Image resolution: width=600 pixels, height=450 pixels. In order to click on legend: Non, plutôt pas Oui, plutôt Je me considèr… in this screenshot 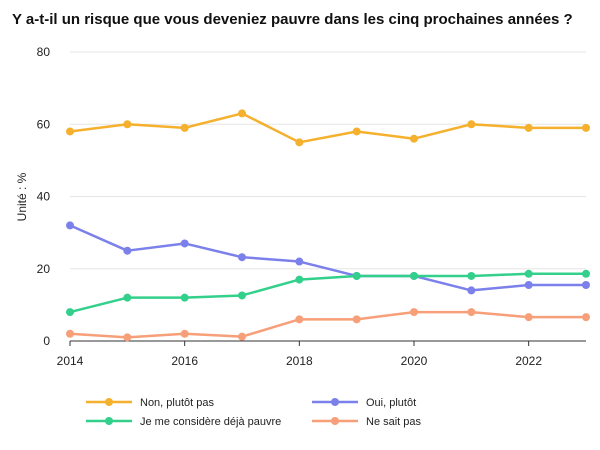, I will do `click(254, 412)`.